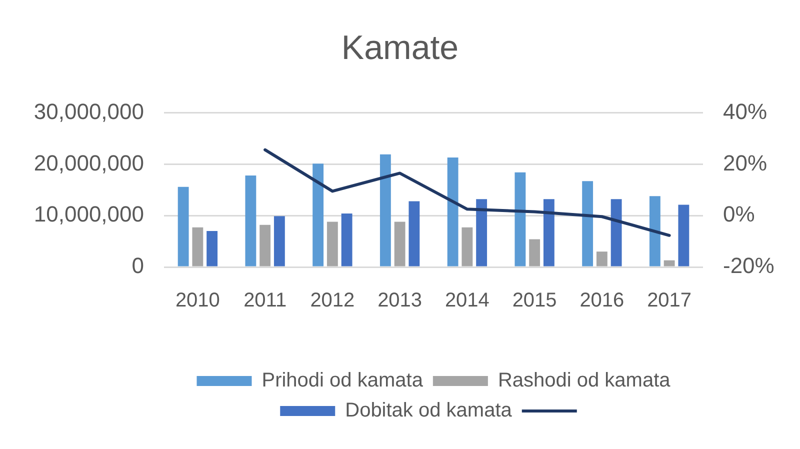  I want to click on x-tick-label: 2017, so click(669, 301).